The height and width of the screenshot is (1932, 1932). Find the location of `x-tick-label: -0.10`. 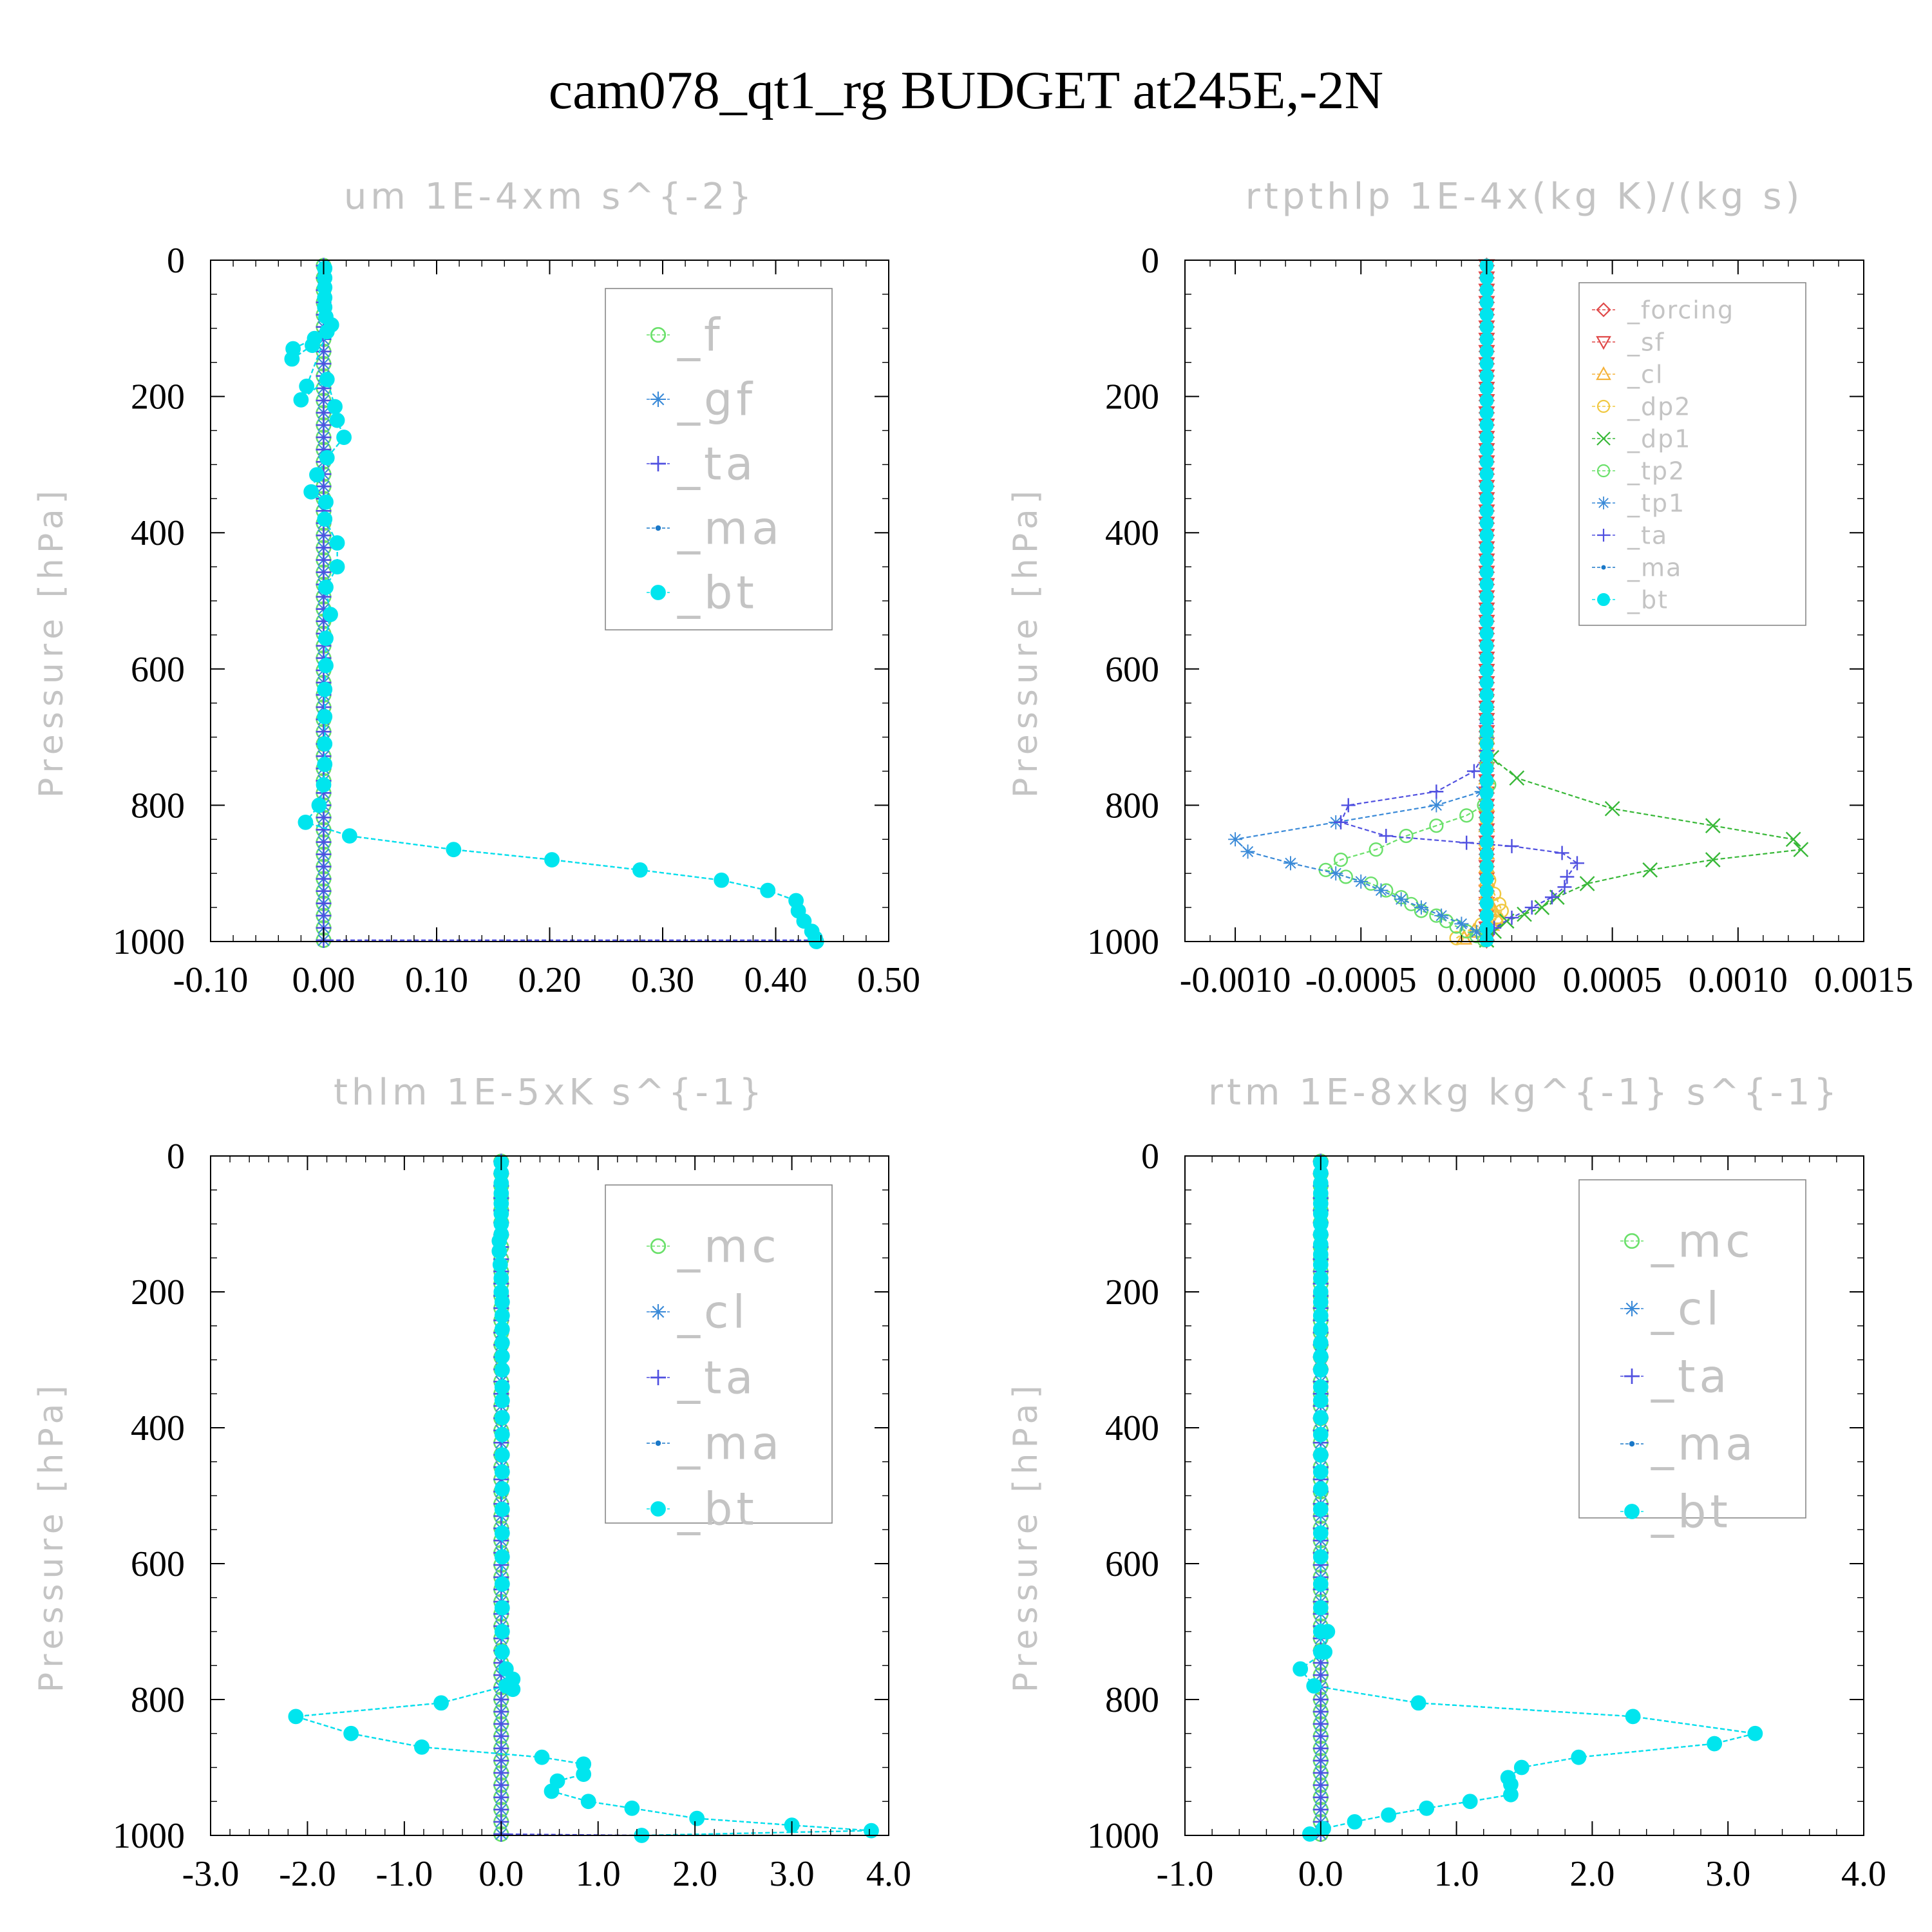

x-tick-label: -0.10 is located at coordinates (211, 980).